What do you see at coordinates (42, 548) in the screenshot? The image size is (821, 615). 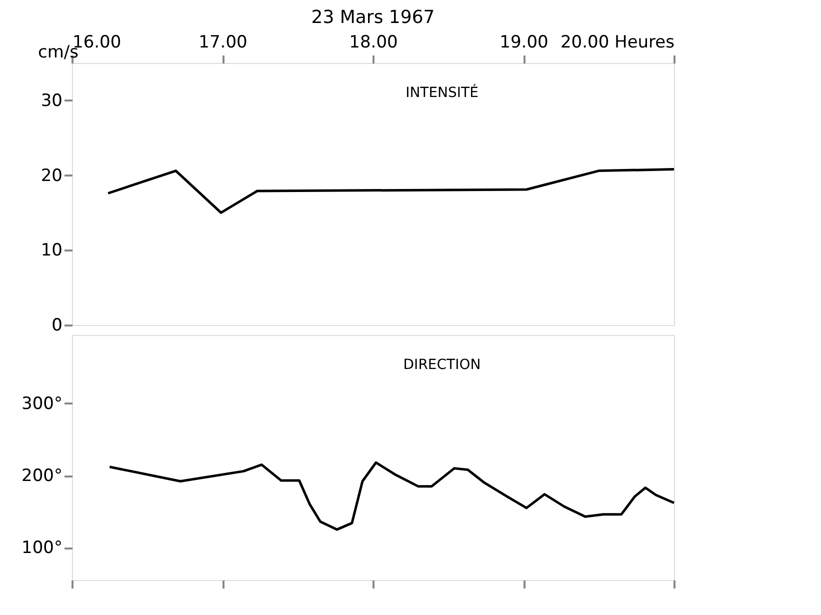 I see `y-tick-label: 100°` at bounding box center [42, 548].